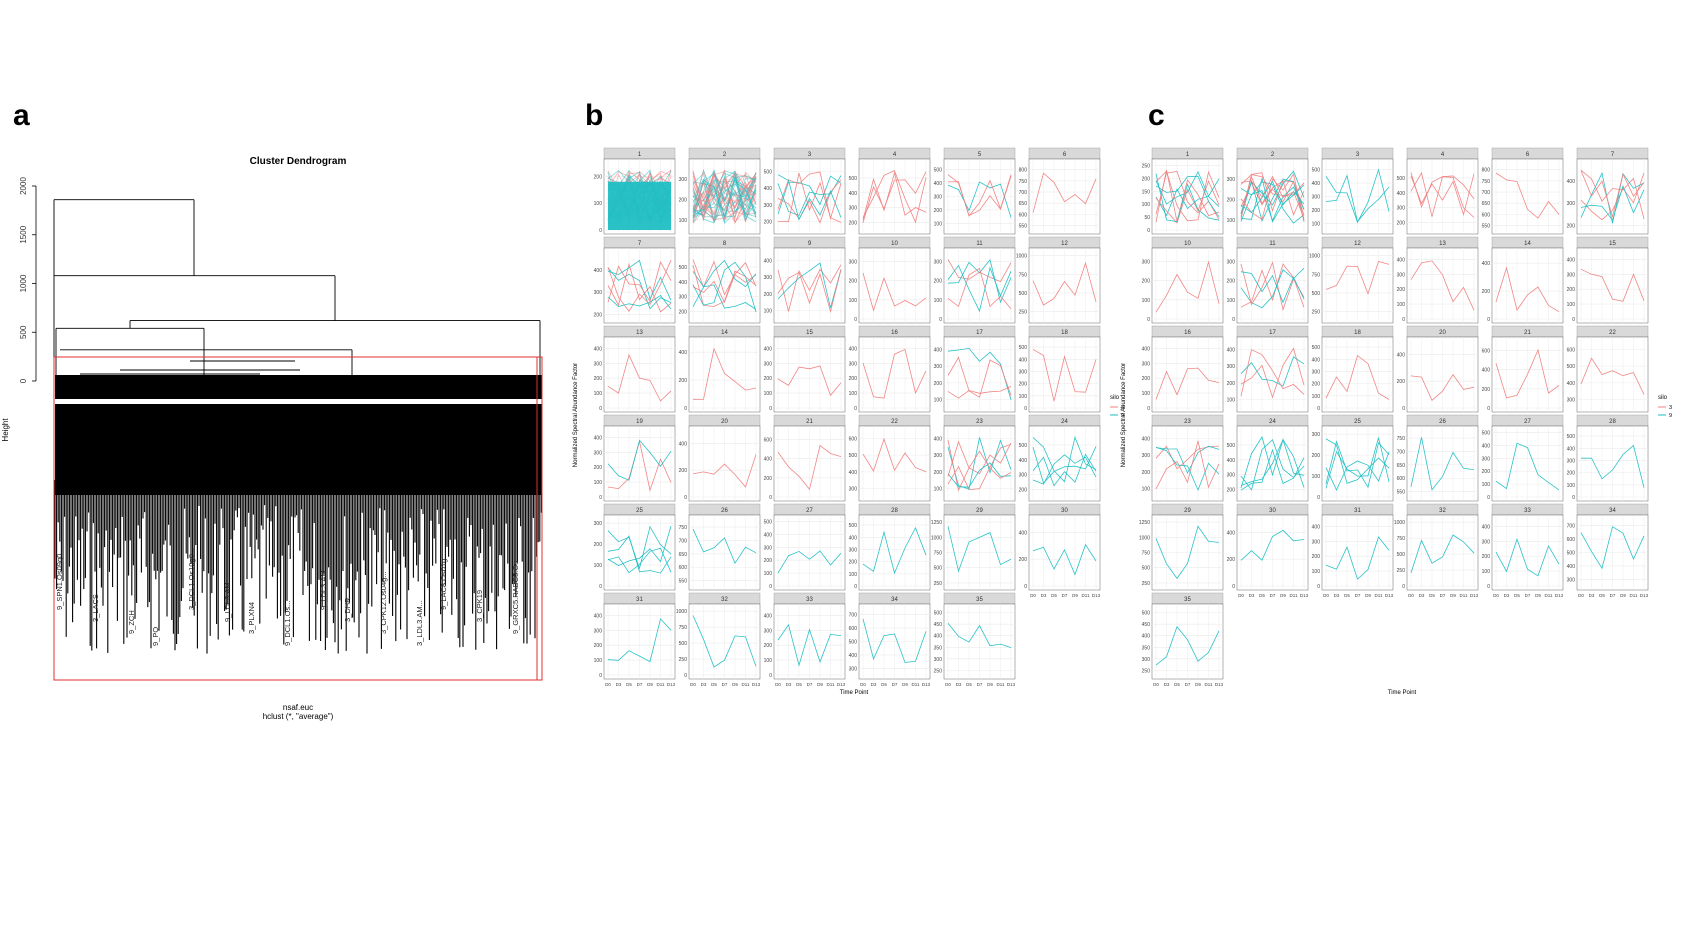  I want to click on panel-c-facet: 33 0 100 200 300 400, so click(1523, 547).